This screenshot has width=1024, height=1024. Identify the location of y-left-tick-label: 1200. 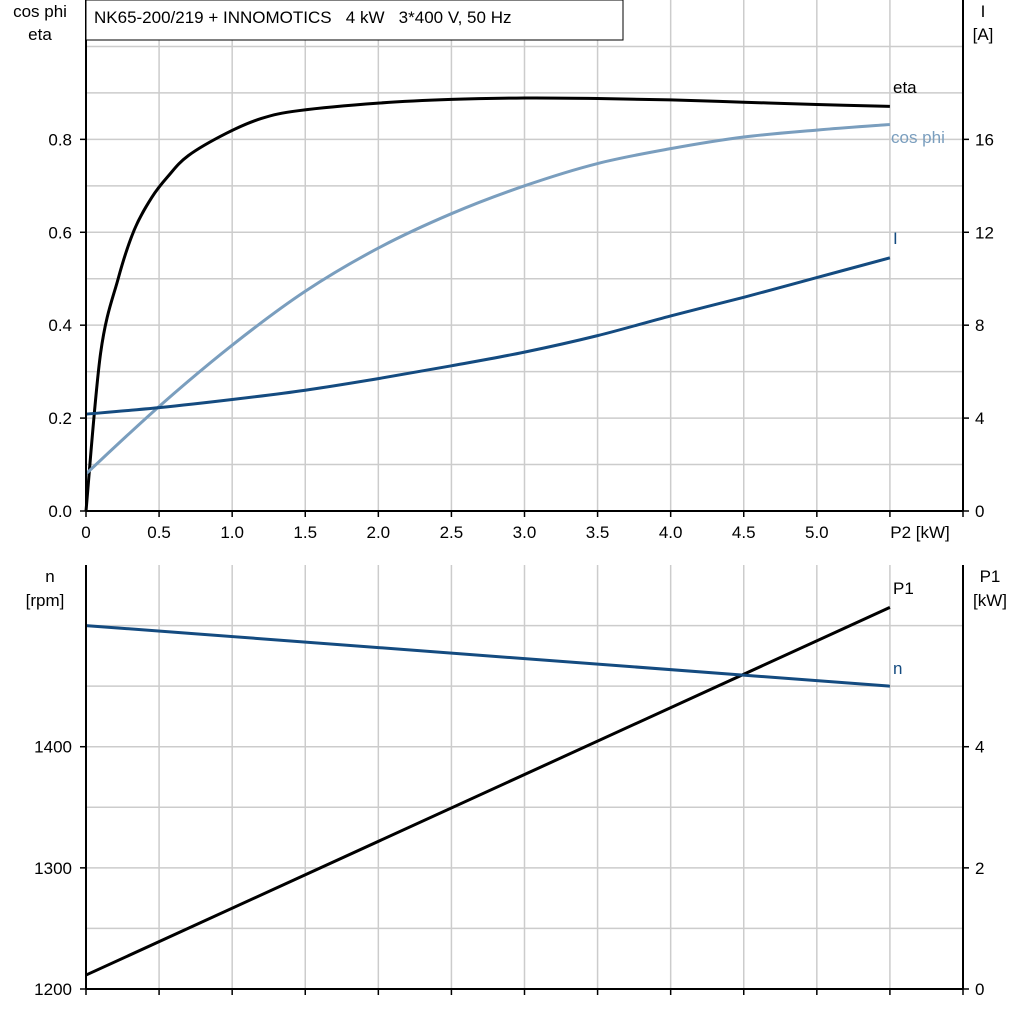
(53, 989).